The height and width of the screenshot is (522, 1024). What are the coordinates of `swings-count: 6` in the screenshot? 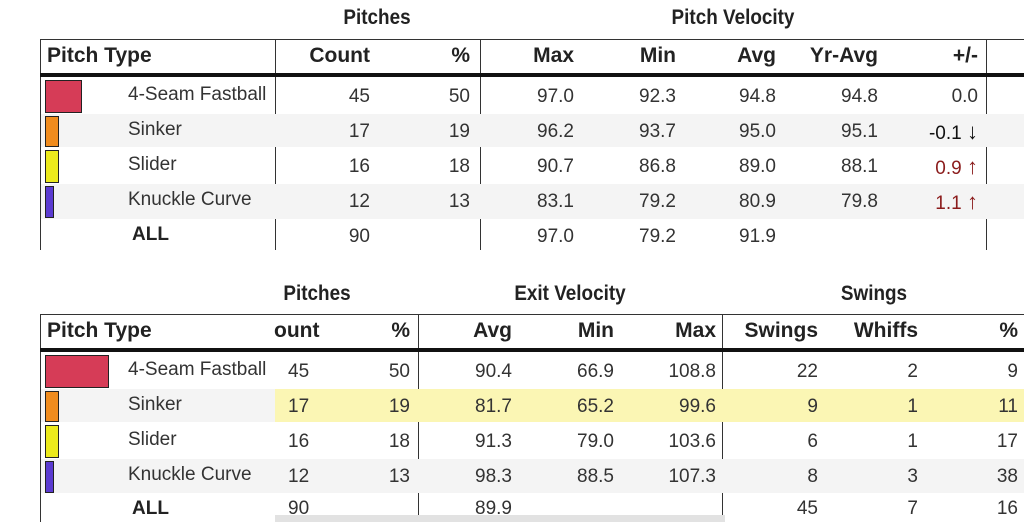 It's located at (812, 441).